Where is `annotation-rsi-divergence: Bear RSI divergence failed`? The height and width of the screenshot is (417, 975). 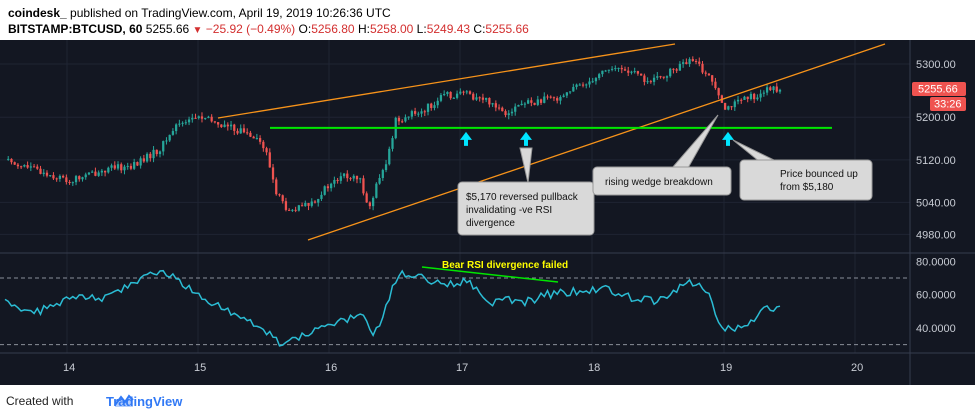
annotation-rsi-divergence: Bear RSI divergence failed is located at coordinates (505, 265).